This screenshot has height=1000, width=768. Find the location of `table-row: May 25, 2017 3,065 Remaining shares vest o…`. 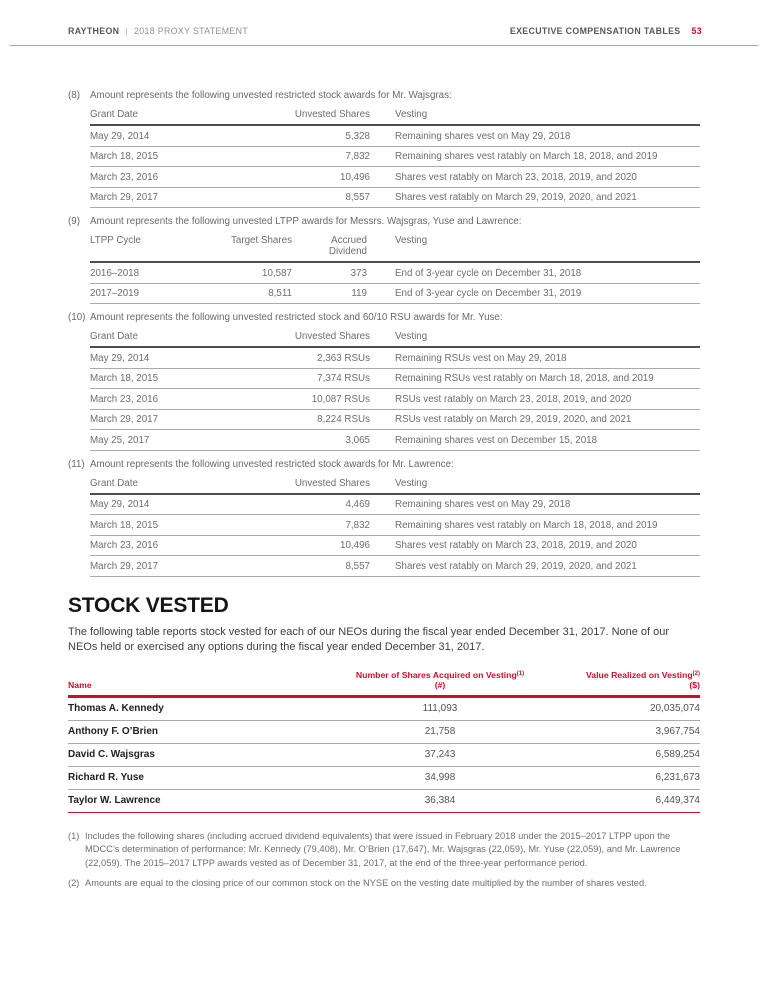

table-row: May 25, 2017 3,065 Remaining shares vest o… is located at coordinates (395, 440).